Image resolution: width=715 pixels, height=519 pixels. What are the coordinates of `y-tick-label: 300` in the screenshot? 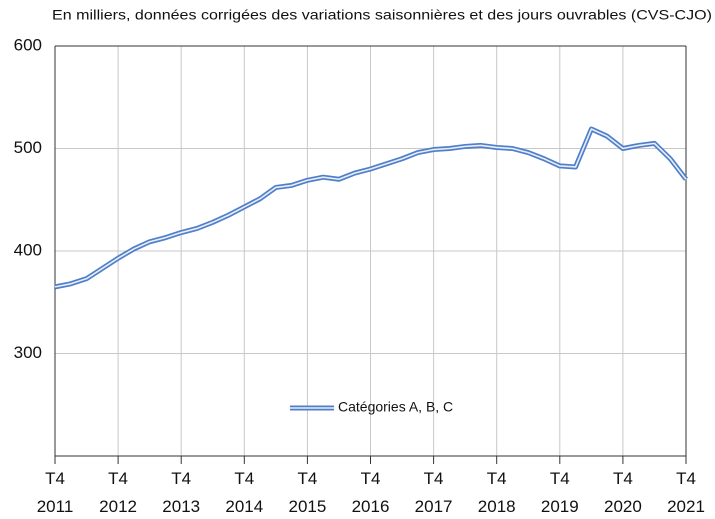 It's located at (28, 352).